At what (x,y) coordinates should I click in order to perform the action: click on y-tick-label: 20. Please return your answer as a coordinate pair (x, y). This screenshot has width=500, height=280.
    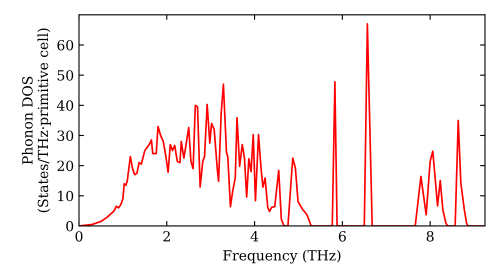
    Looking at the image, I should click on (65, 166).